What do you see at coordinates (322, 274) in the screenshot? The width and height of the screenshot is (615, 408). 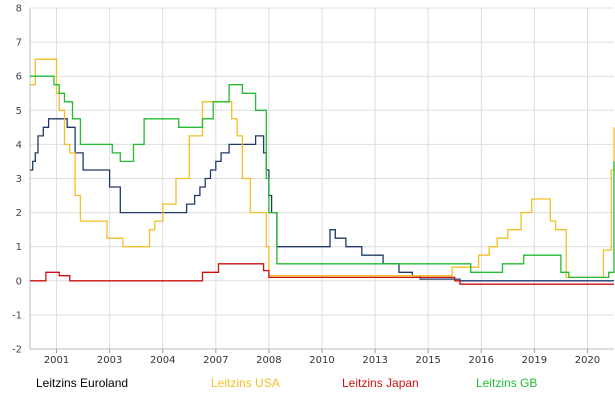 I see `series-line-leitzins-japan` at bounding box center [322, 274].